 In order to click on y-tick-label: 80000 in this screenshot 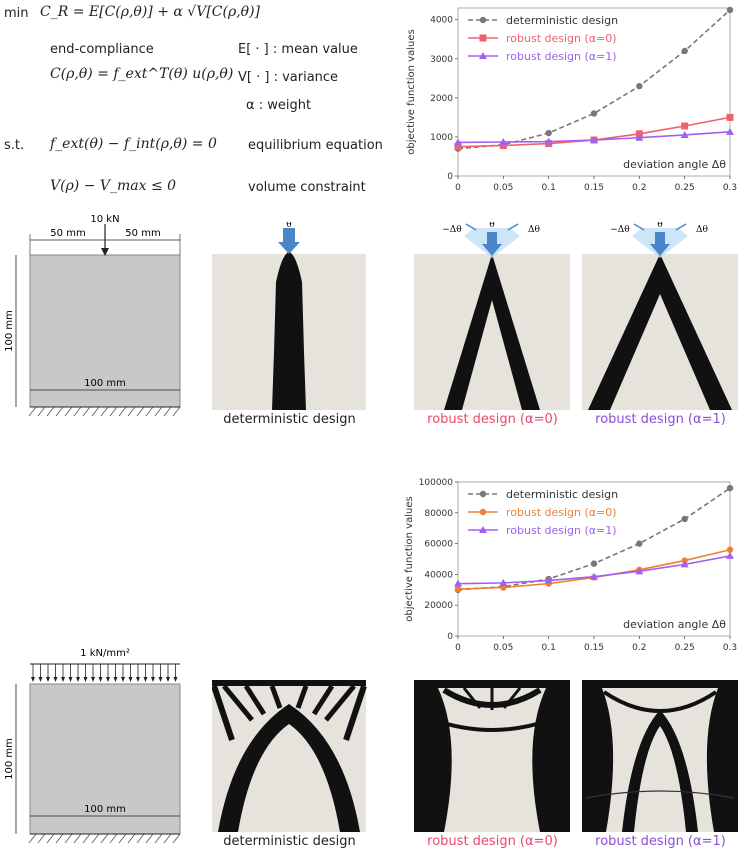, I will do `click(438, 514)`.